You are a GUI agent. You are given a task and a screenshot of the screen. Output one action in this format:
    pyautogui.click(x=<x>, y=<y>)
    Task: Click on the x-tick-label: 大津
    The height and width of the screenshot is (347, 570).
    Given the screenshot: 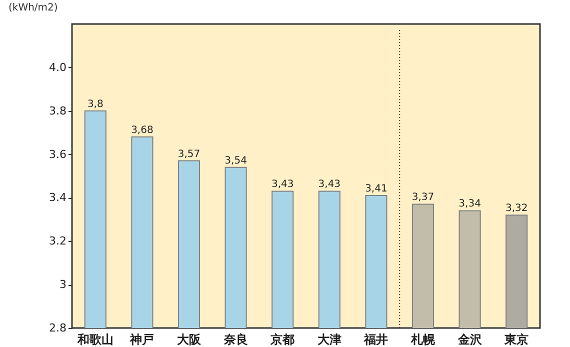 What is the action you would take?
    pyautogui.click(x=329, y=339)
    